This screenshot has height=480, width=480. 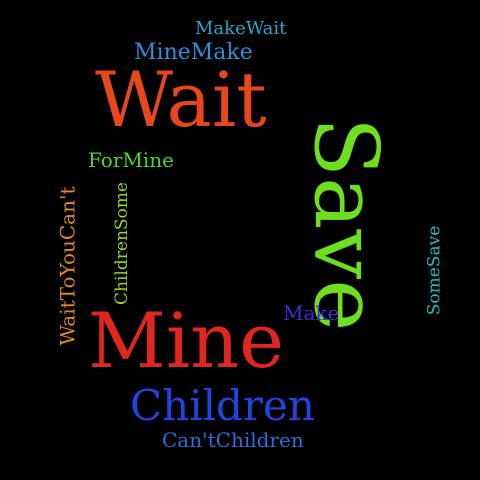 What do you see at coordinates (222, 405) in the screenshot?
I see `word-children: Children` at bounding box center [222, 405].